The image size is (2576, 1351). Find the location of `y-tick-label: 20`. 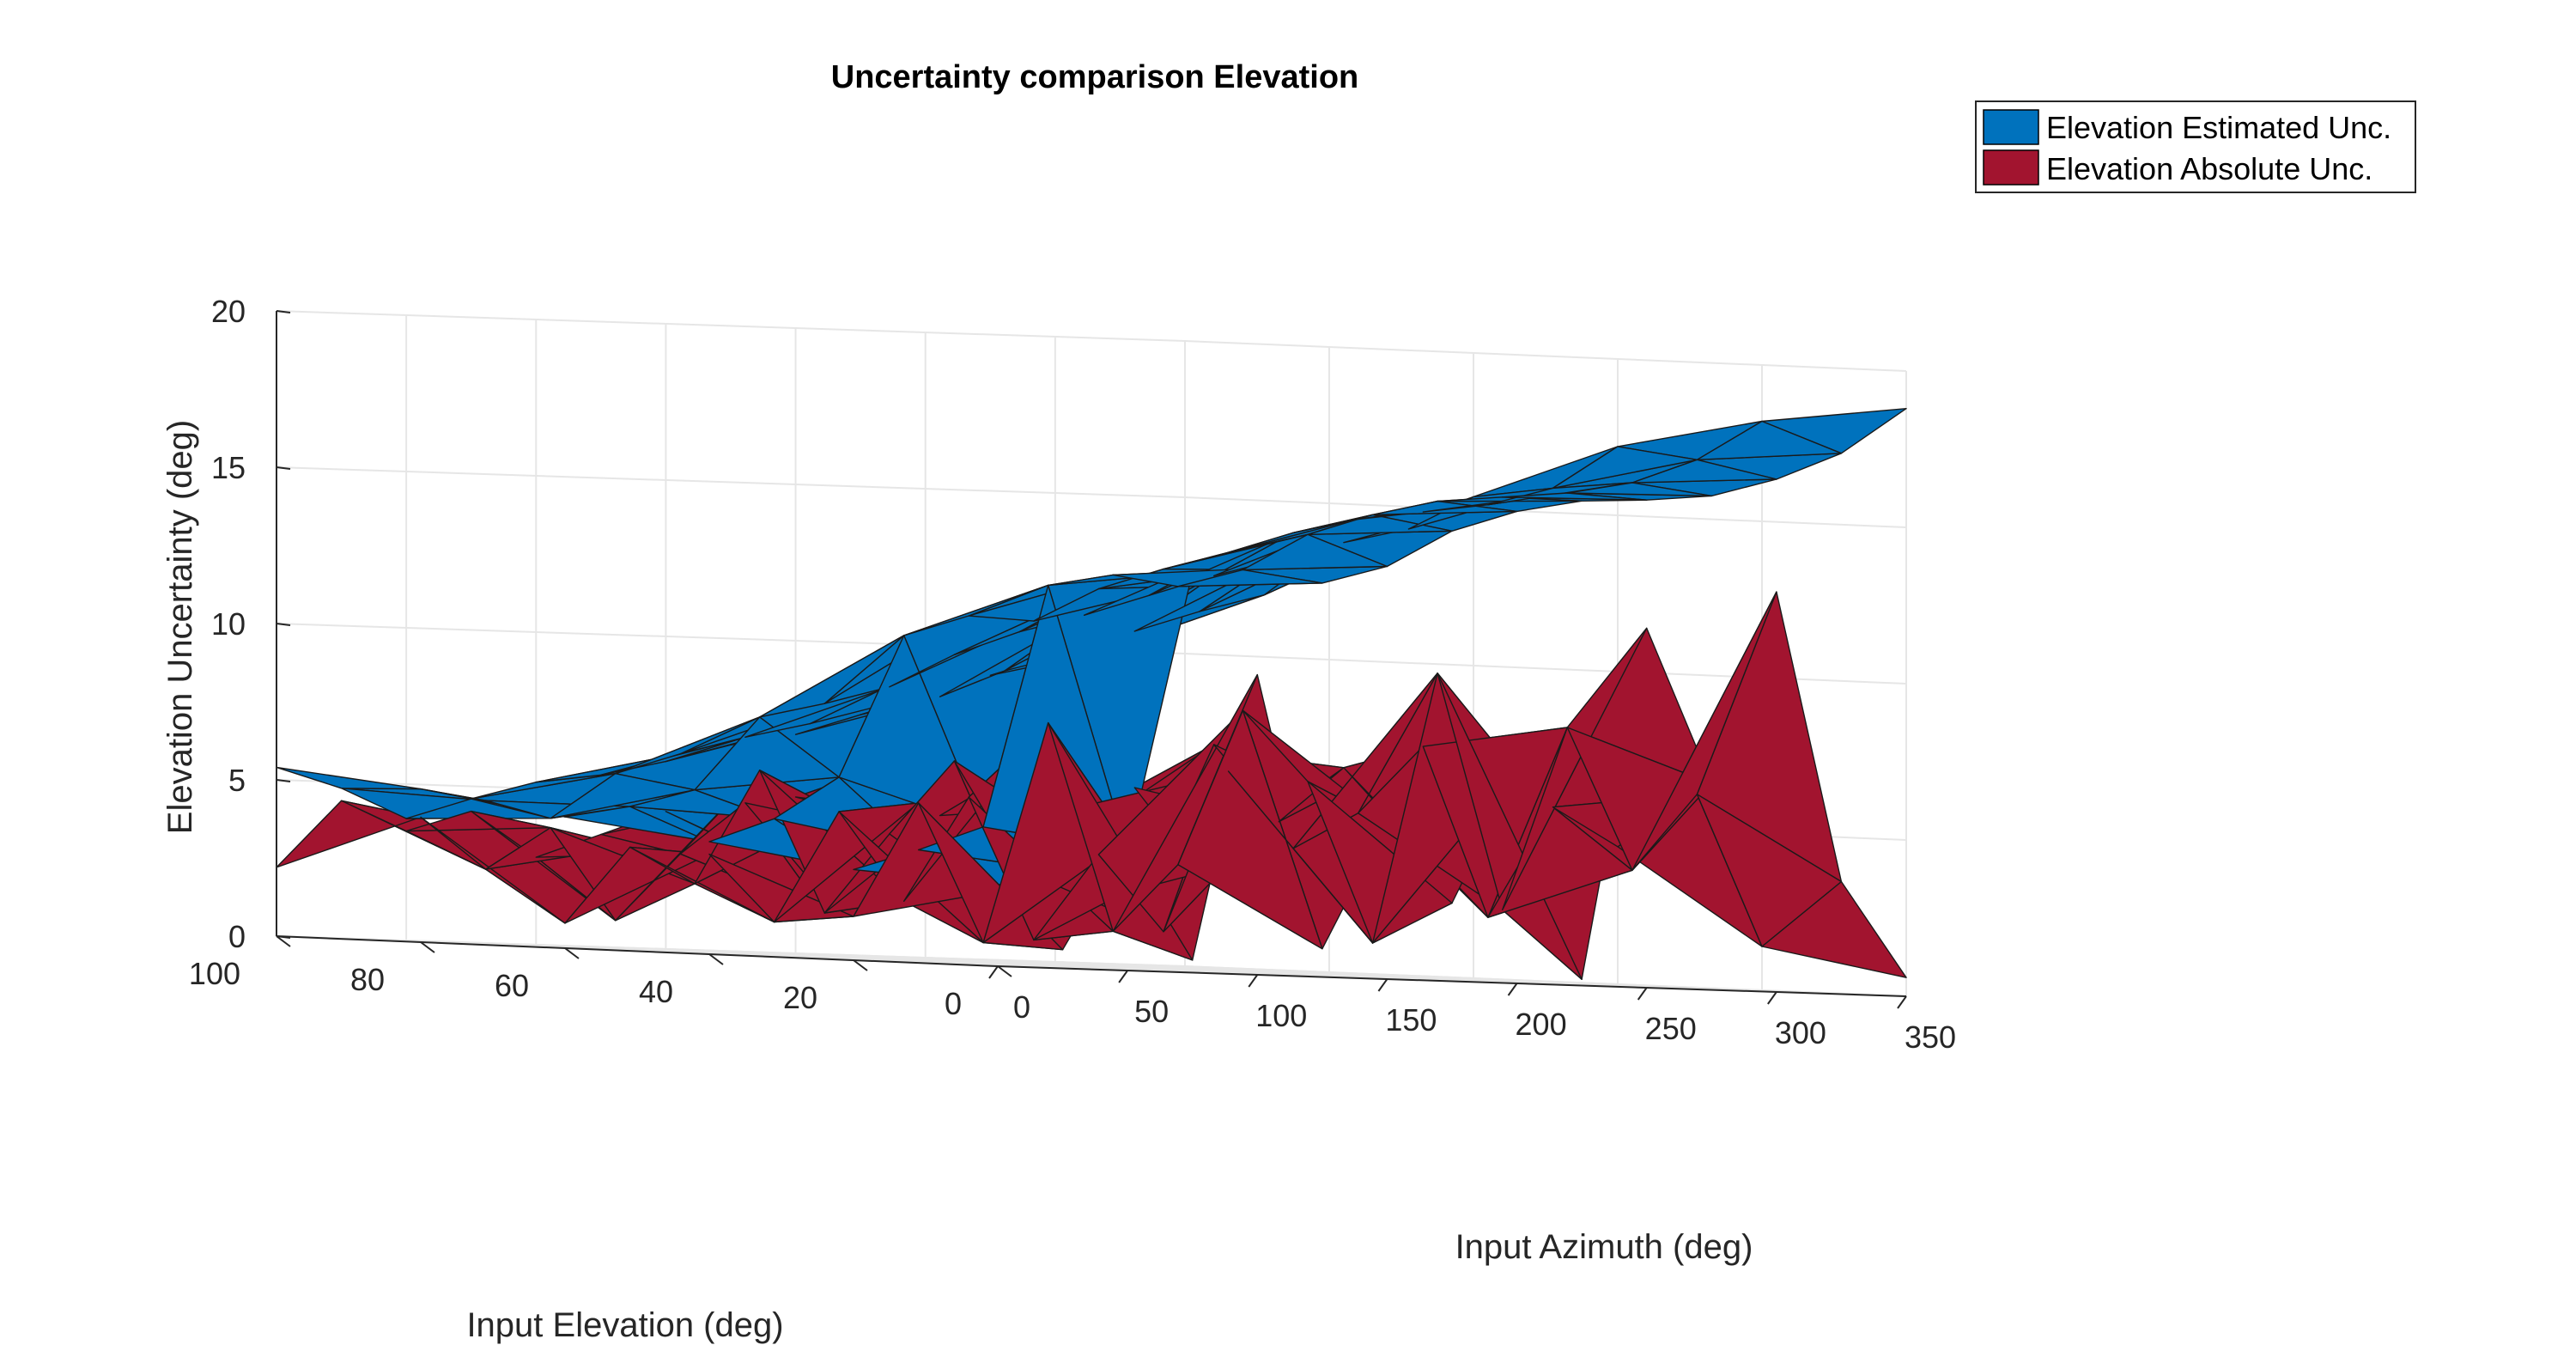

y-tick-label: 20 is located at coordinates (800, 997).